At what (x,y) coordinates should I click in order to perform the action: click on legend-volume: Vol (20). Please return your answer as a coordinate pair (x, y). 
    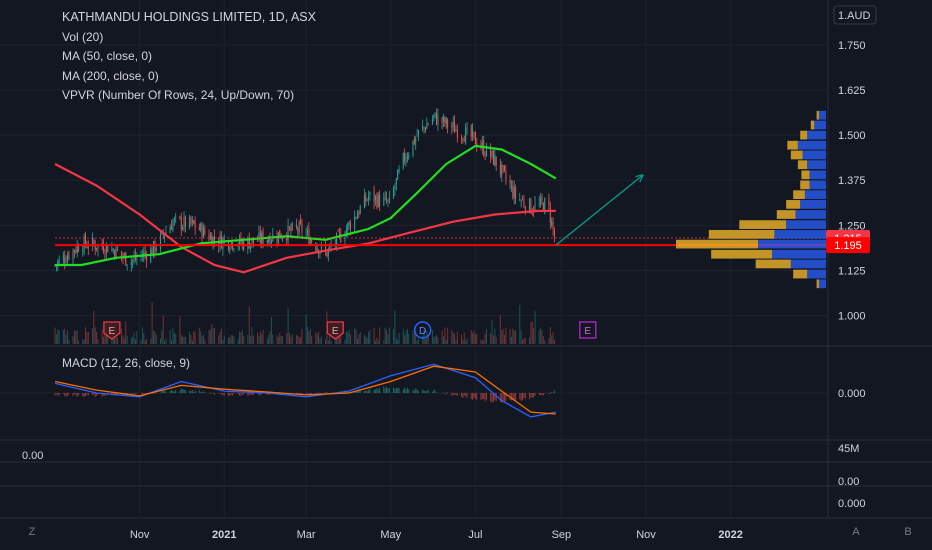
    Looking at the image, I should click on (83, 36).